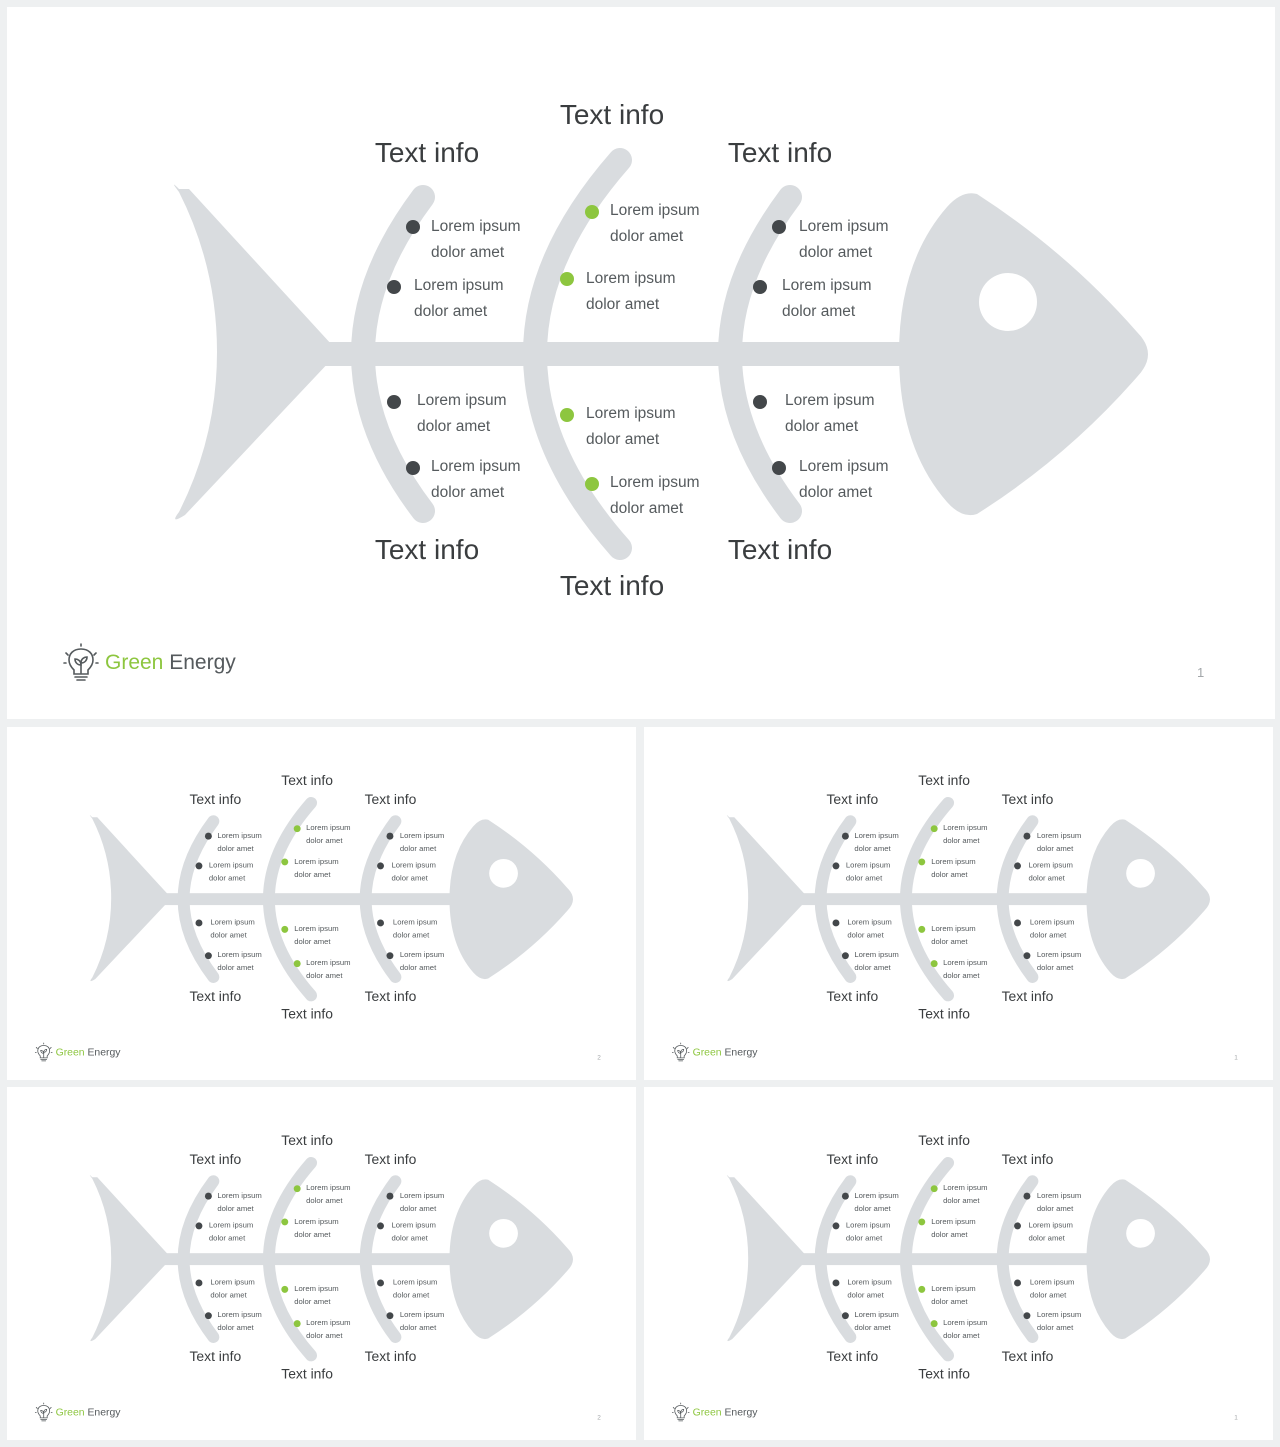  I want to click on rib-right, so click(1017, 899).